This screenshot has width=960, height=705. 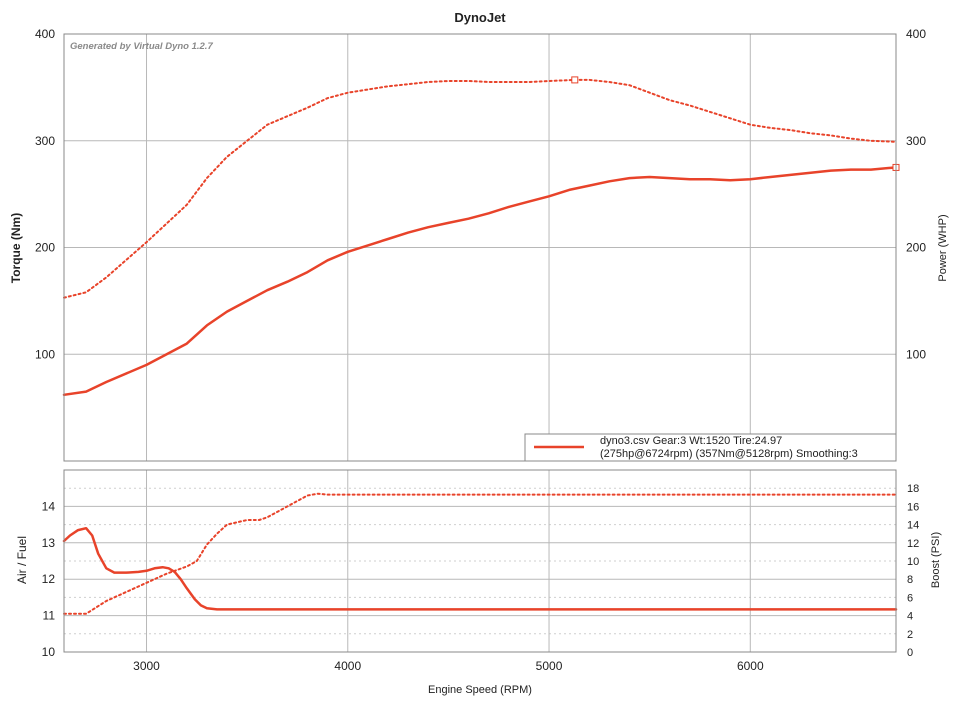 What do you see at coordinates (910, 635) in the screenshot?
I see `y-tick-label-right: 2` at bounding box center [910, 635].